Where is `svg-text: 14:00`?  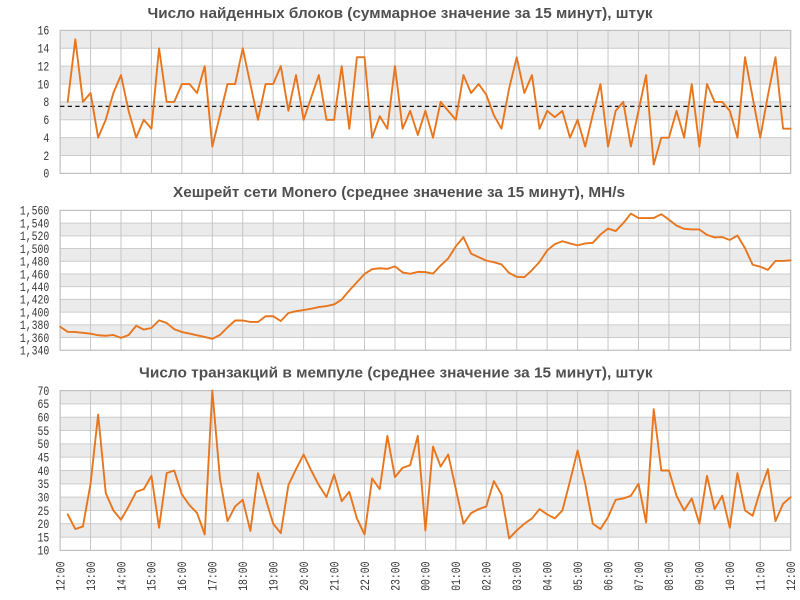 svg-text: 14:00 is located at coordinates (121, 576).